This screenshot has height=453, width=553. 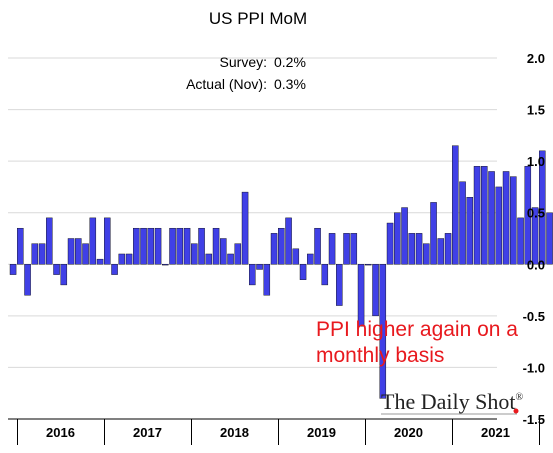 What do you see at coordinates (147, 432) in the screenshot?
I see `x-tick-label: 2017` at bounding box center [147, 432].